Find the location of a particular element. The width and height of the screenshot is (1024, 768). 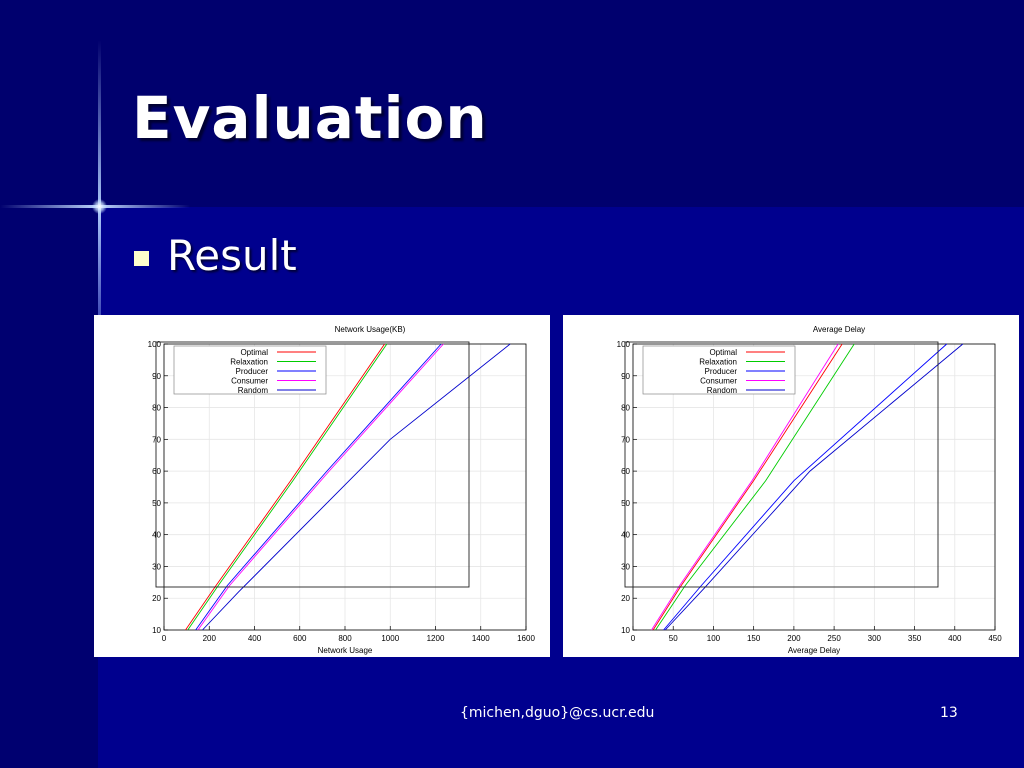

plot-frame is located at coordinates (814, 487).